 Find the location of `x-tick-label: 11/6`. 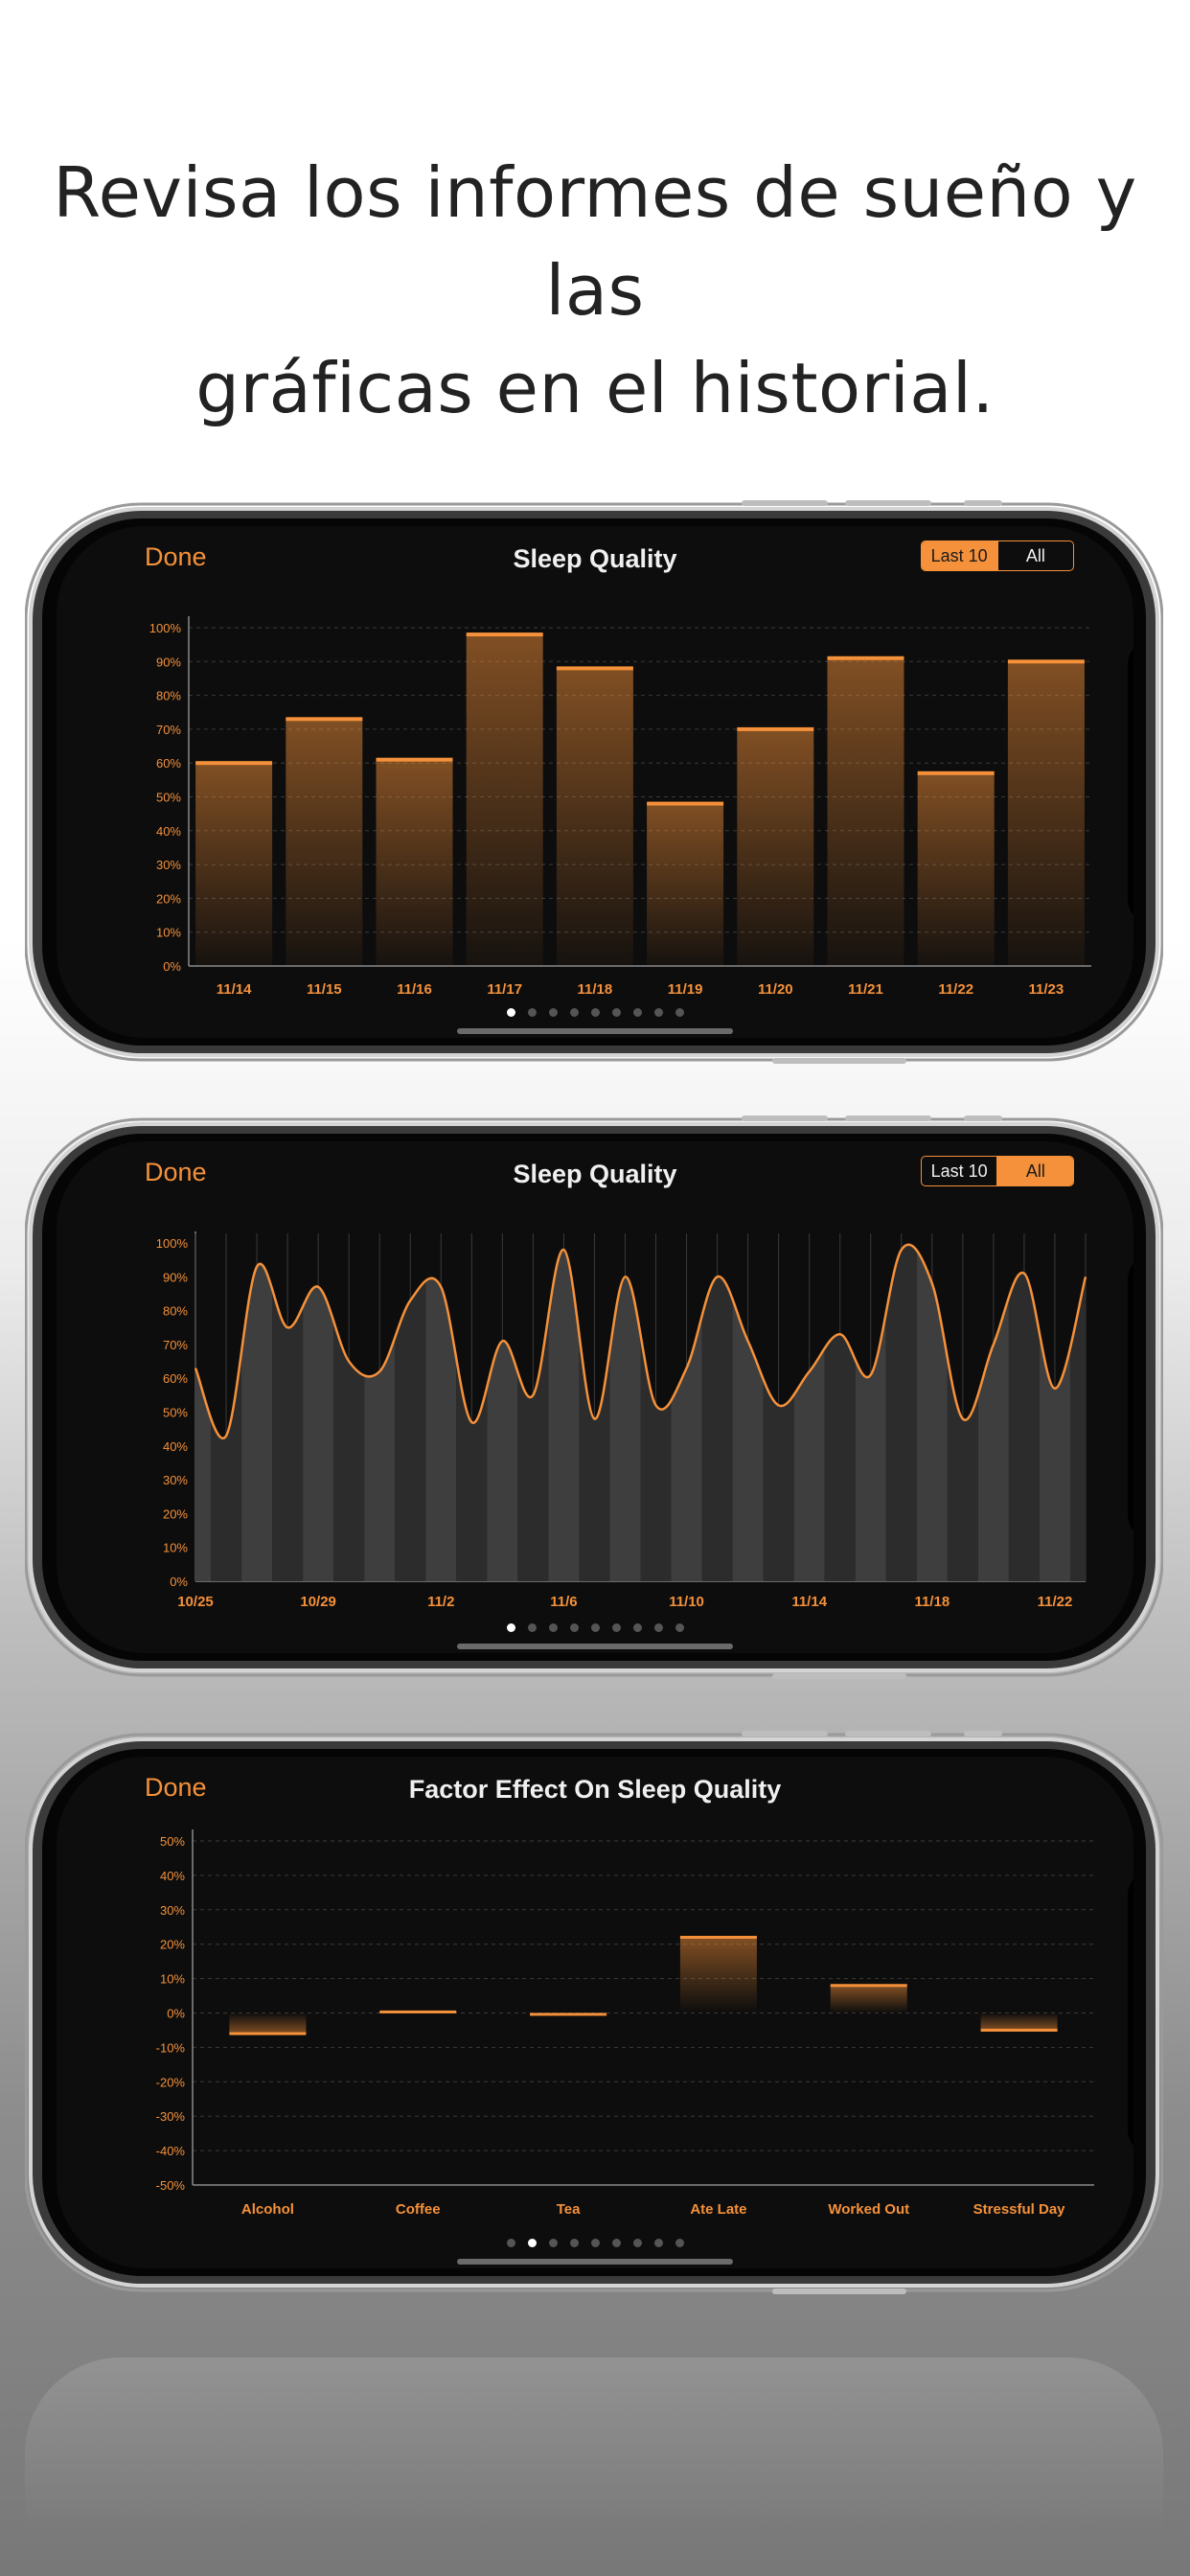

x-tick-label: 11/6 is located at coordinates (563, 1602).